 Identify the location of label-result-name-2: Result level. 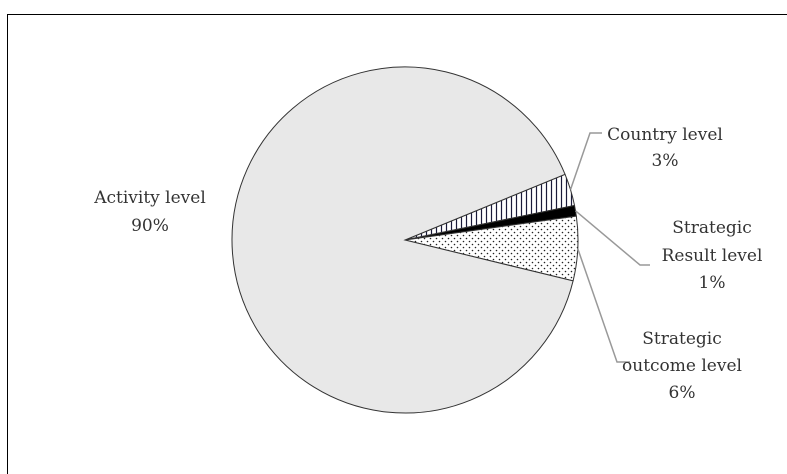
(712, 256).